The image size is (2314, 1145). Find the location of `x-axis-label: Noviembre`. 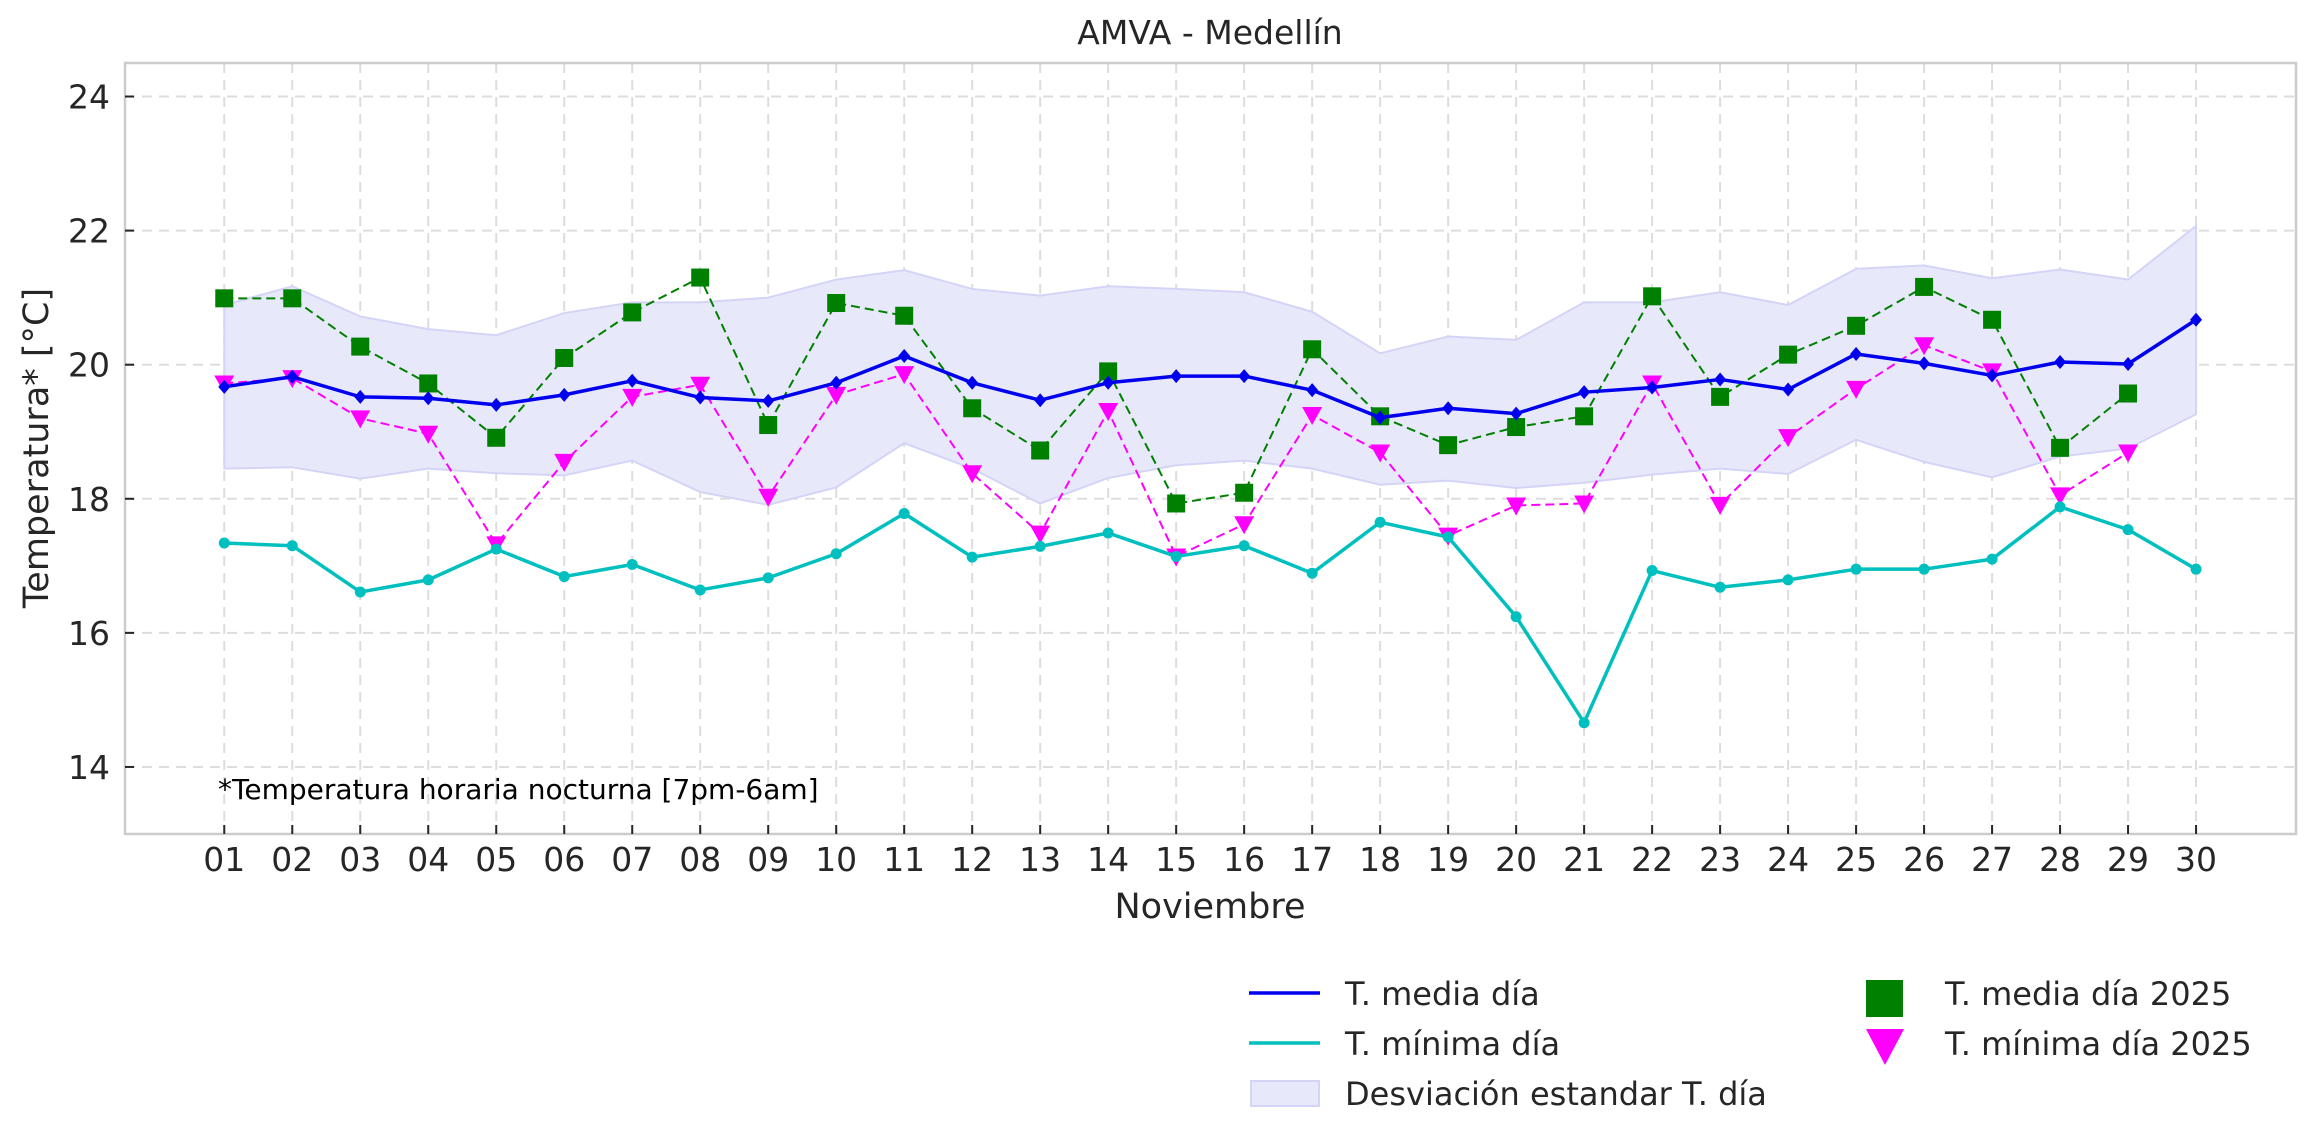

x-axis-label: Noviembre is located at coordinates (1209, 907).